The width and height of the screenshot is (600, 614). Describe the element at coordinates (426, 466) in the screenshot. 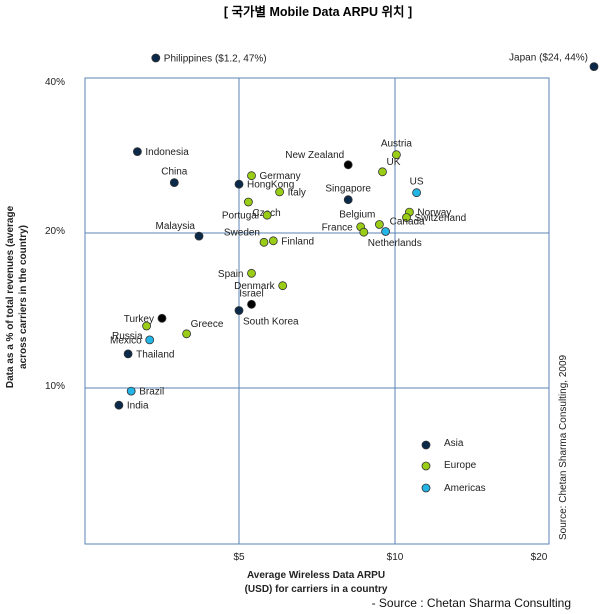

I see `legend-marker-europe` at that location.